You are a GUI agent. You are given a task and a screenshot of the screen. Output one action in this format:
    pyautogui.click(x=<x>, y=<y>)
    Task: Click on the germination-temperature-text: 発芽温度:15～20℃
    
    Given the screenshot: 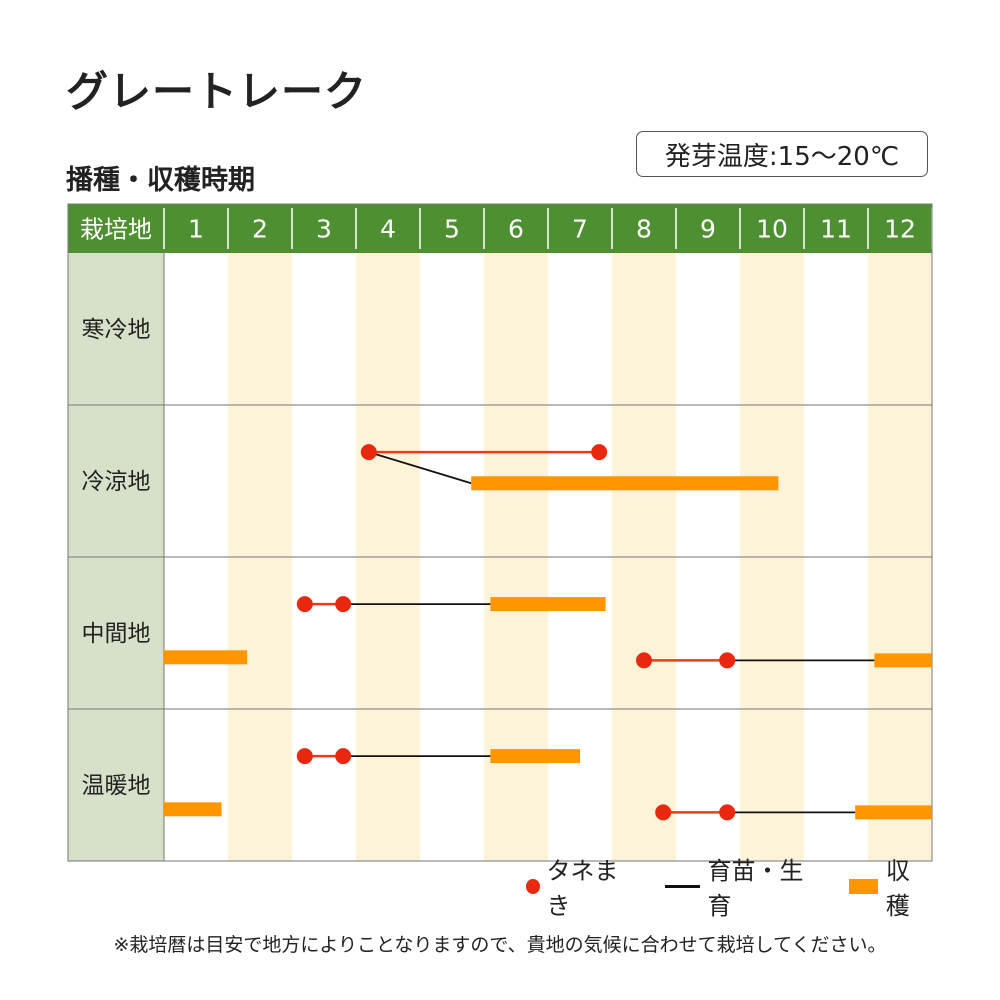 What is the action you would take?
    pyautogui.click(x=782, y=156)
    